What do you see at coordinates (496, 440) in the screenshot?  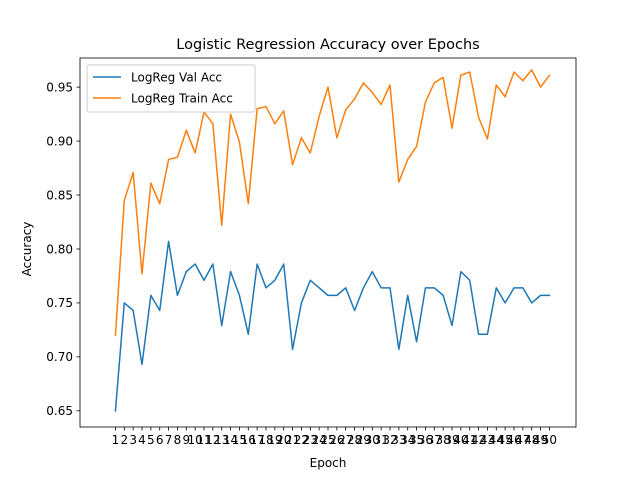 I see `x-tick-label: 44` at bounding box center [496, 440].